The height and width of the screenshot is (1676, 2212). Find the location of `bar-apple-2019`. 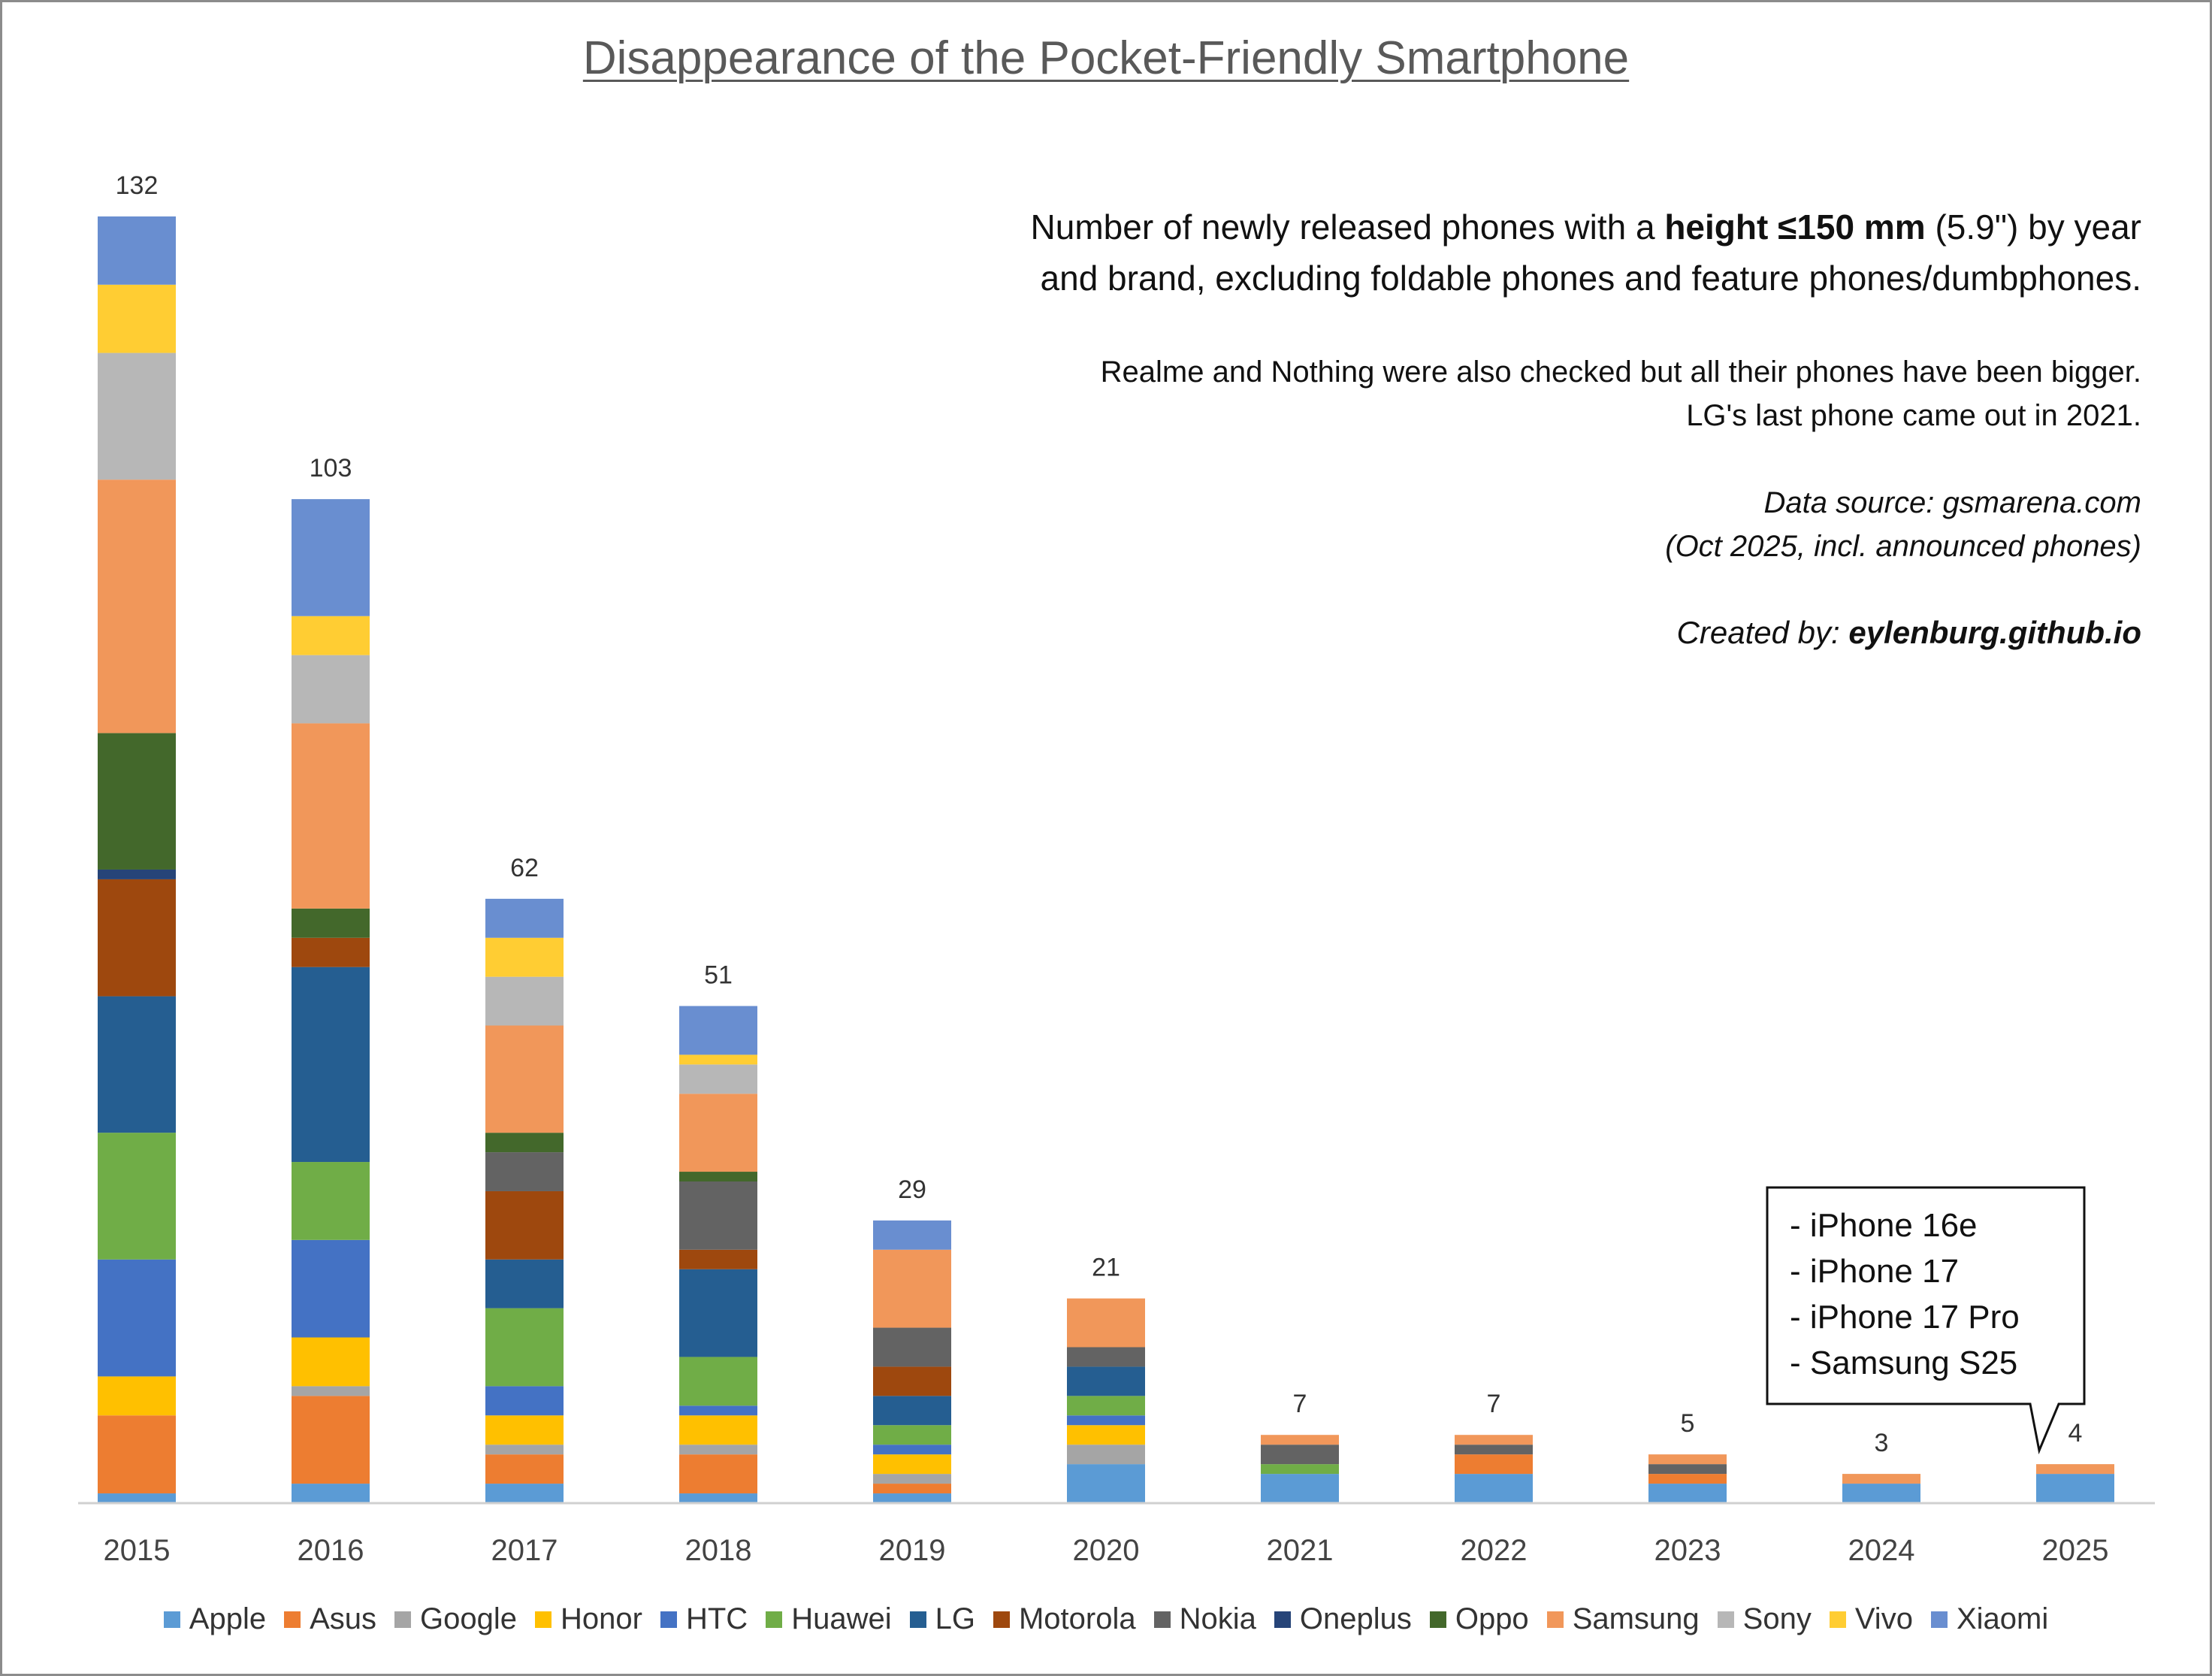

bar-apple-2019 is located at coordinates (912, 1498).